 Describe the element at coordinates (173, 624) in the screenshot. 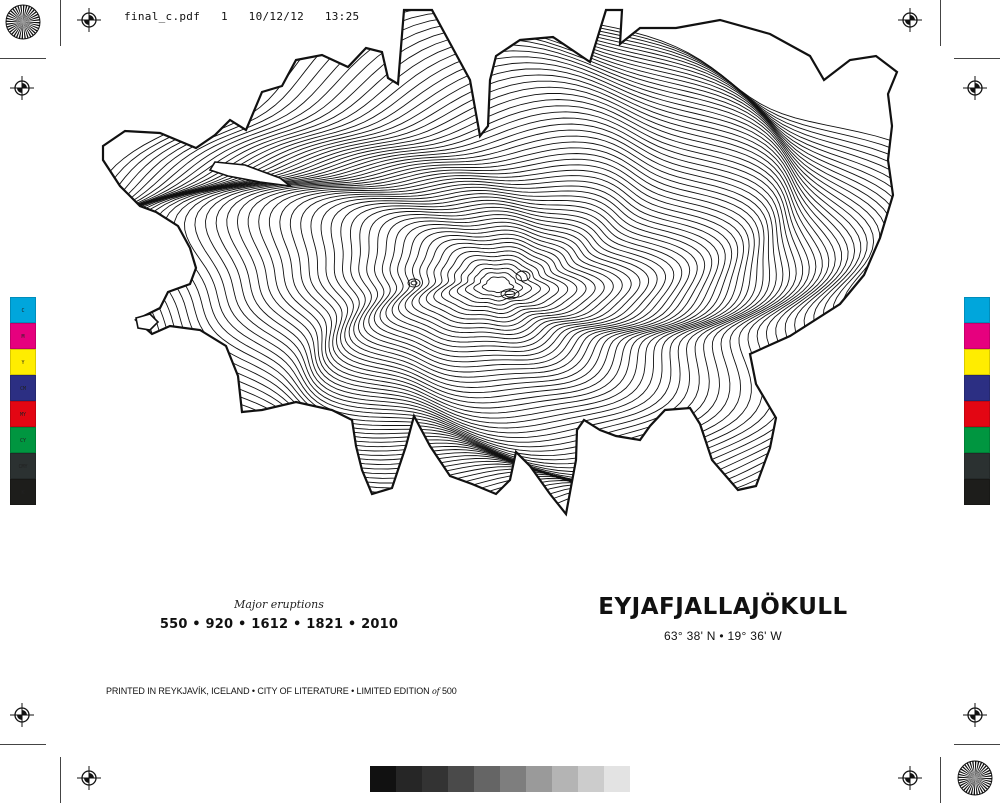

I see `eruption-year: 550` at that location.